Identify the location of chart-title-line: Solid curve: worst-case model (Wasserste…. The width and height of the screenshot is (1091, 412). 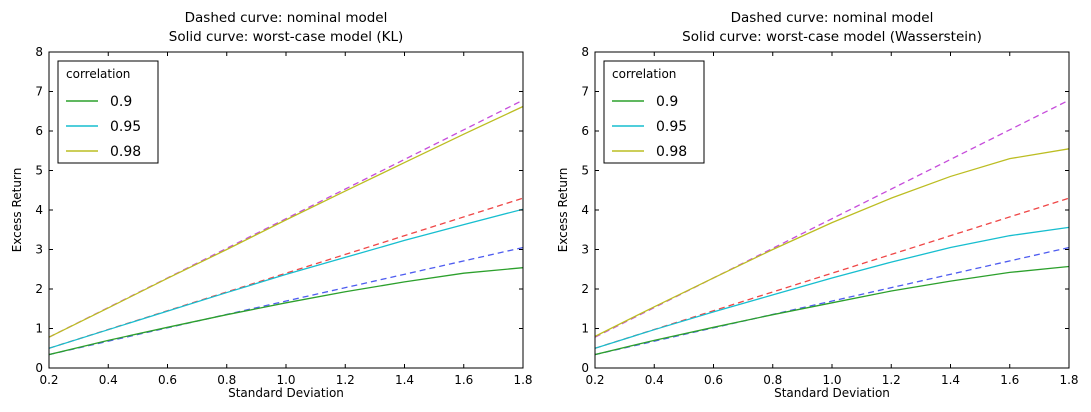
(832, 37).